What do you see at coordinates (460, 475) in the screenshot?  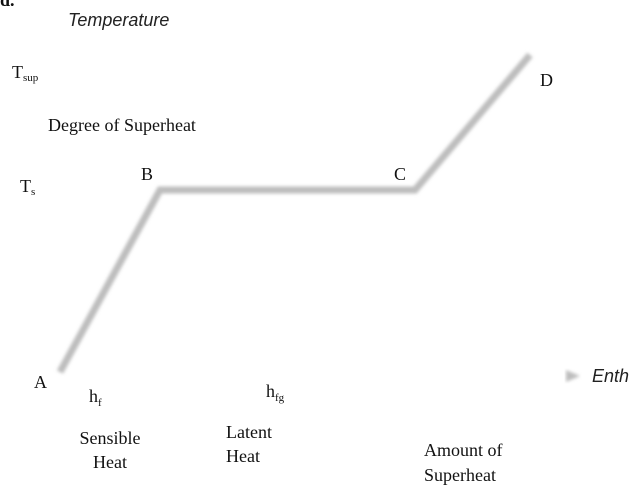 I see `text-part: Superheat` at bounding box center [460, 475].